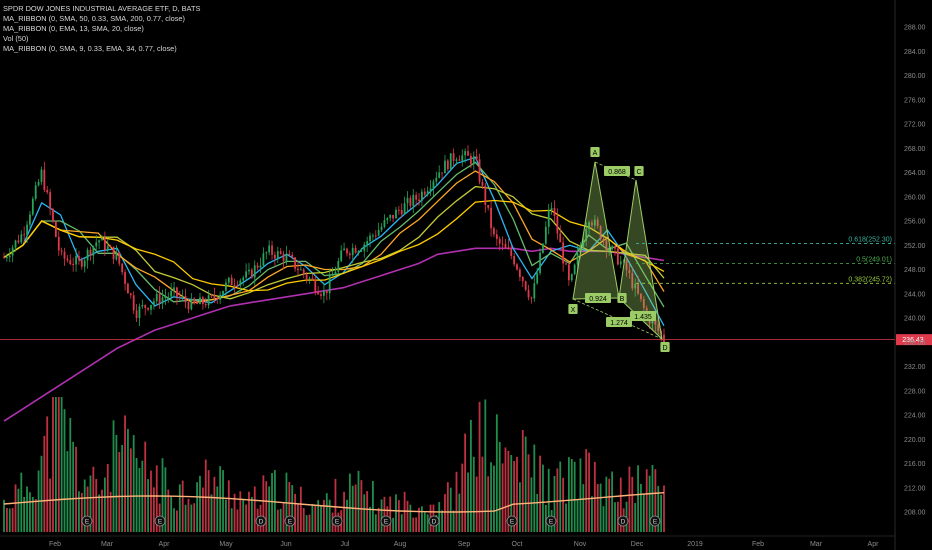 The height and width of the screenshot is (550, 932). What do you see at coordinates (643, 316) in the screenshot?
I see `pattern-ratio-bd-bg` at bounding box center [643, 316].